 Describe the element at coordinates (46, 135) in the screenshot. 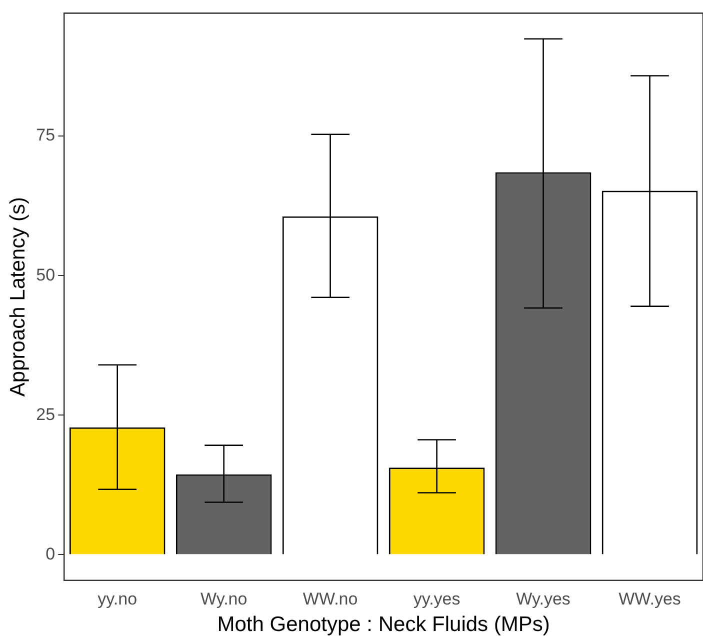

I see `y-tick-label: 75` at that location.